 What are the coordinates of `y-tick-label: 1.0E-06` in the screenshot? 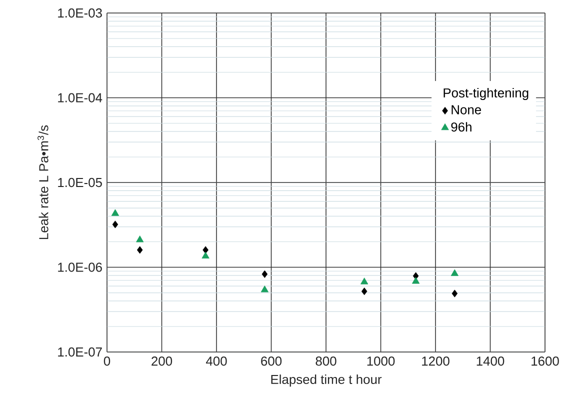 It's located at (80, 267).